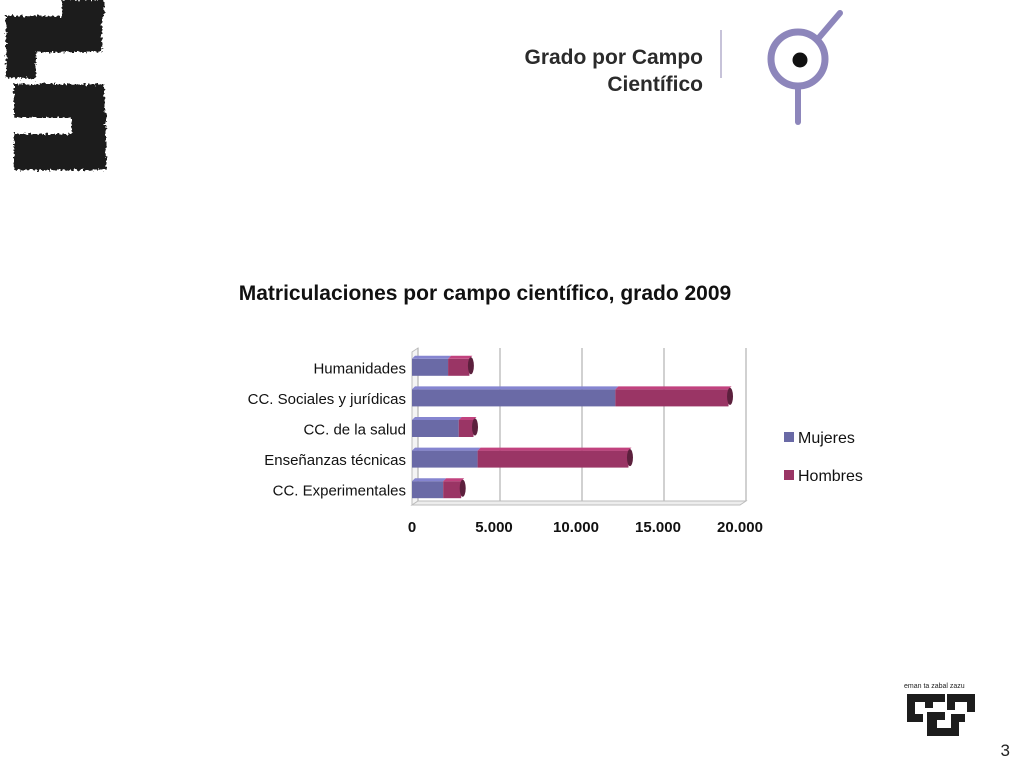  What do you see at coordinates (576, 527) in the screenshot?
I see `x-tick-label: 10.000` at bounding box center [576, 527].